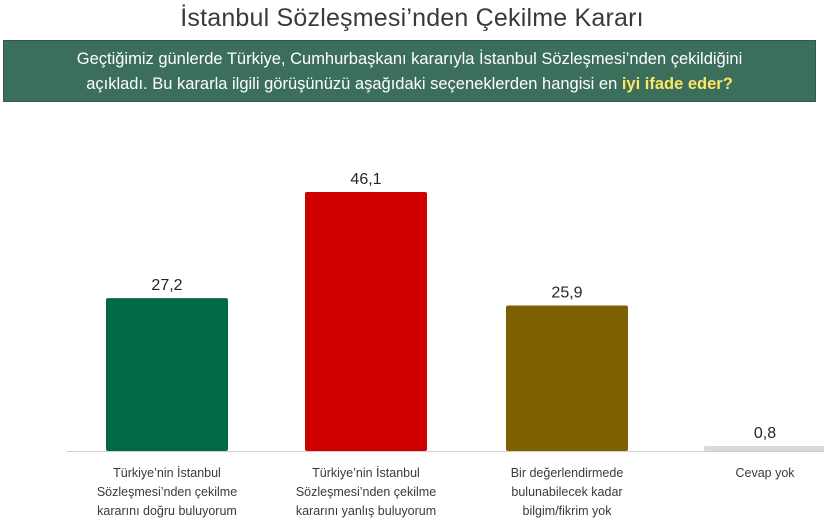  What do you see at coordinates (567, 473) in the screenshot?
I see `category-label-3-line-1: Bir değerlendirmede` at bounding box center [567, 473].